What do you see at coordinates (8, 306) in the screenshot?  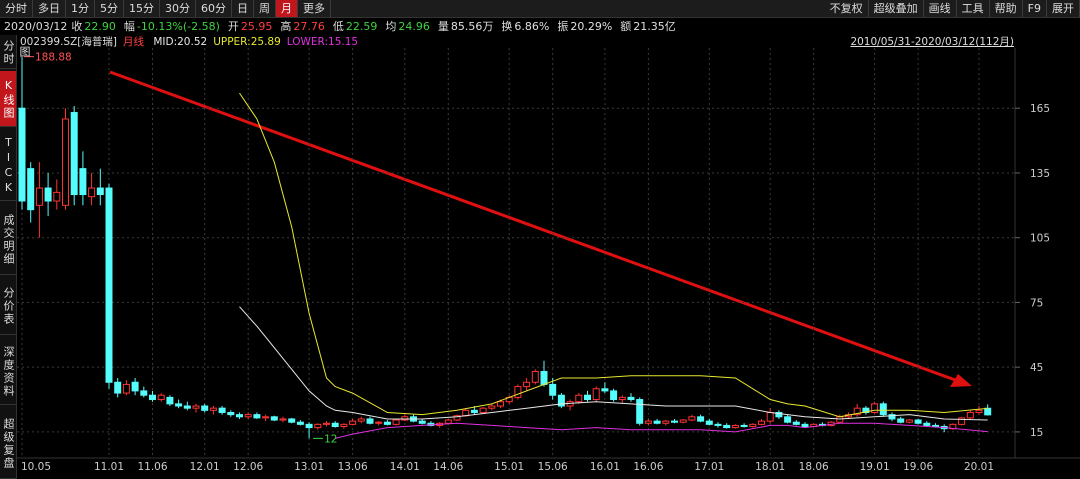 I see `sidebar-tab: 分价表` at bounding box center [8, 306].